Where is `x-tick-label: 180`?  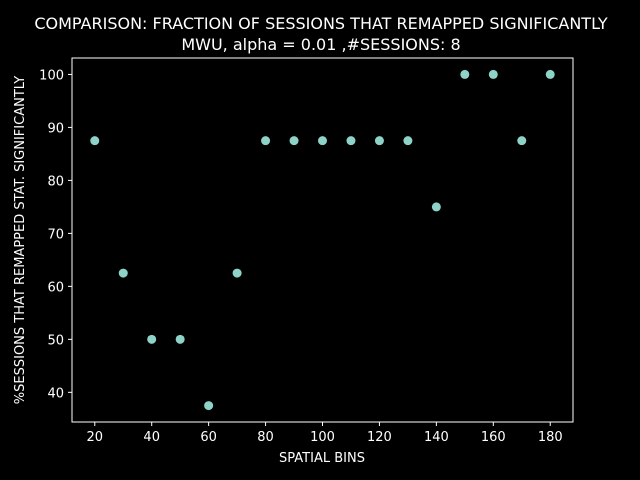 x-tick-label: 180 is located at coordinates (550, 437).